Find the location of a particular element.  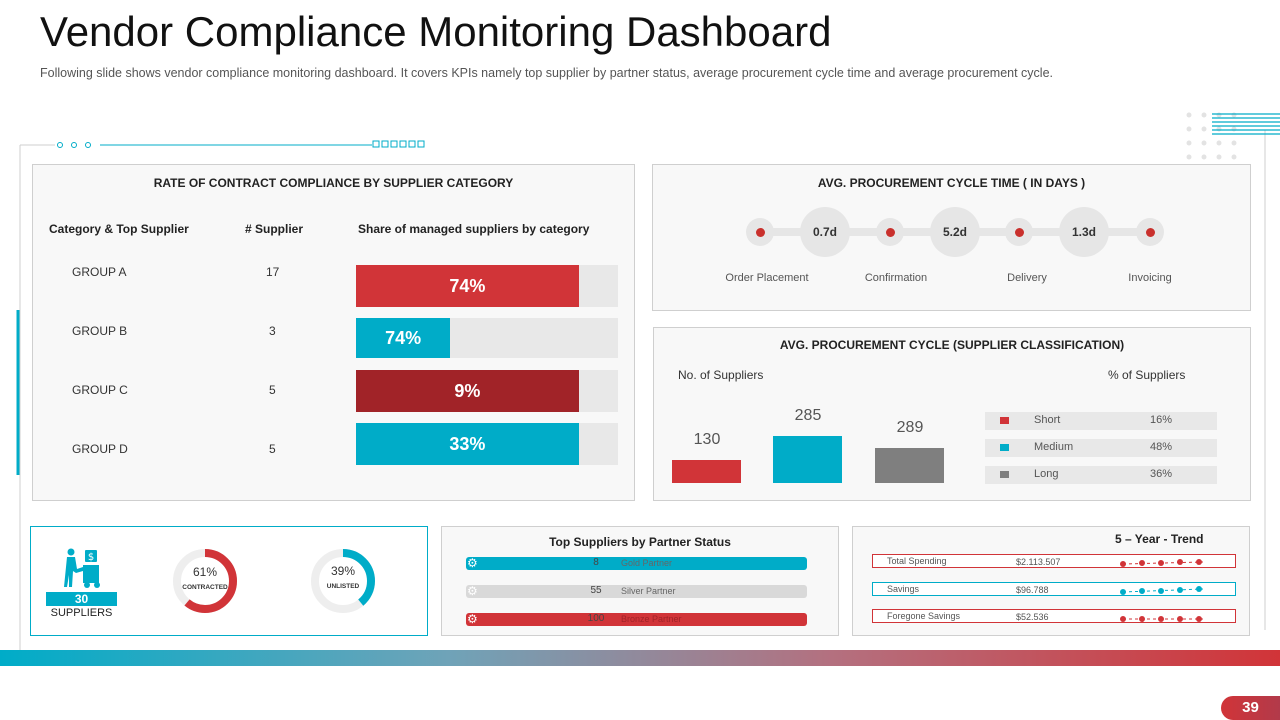

partner-label: Silver Partner is located at coordinates (648, 591).